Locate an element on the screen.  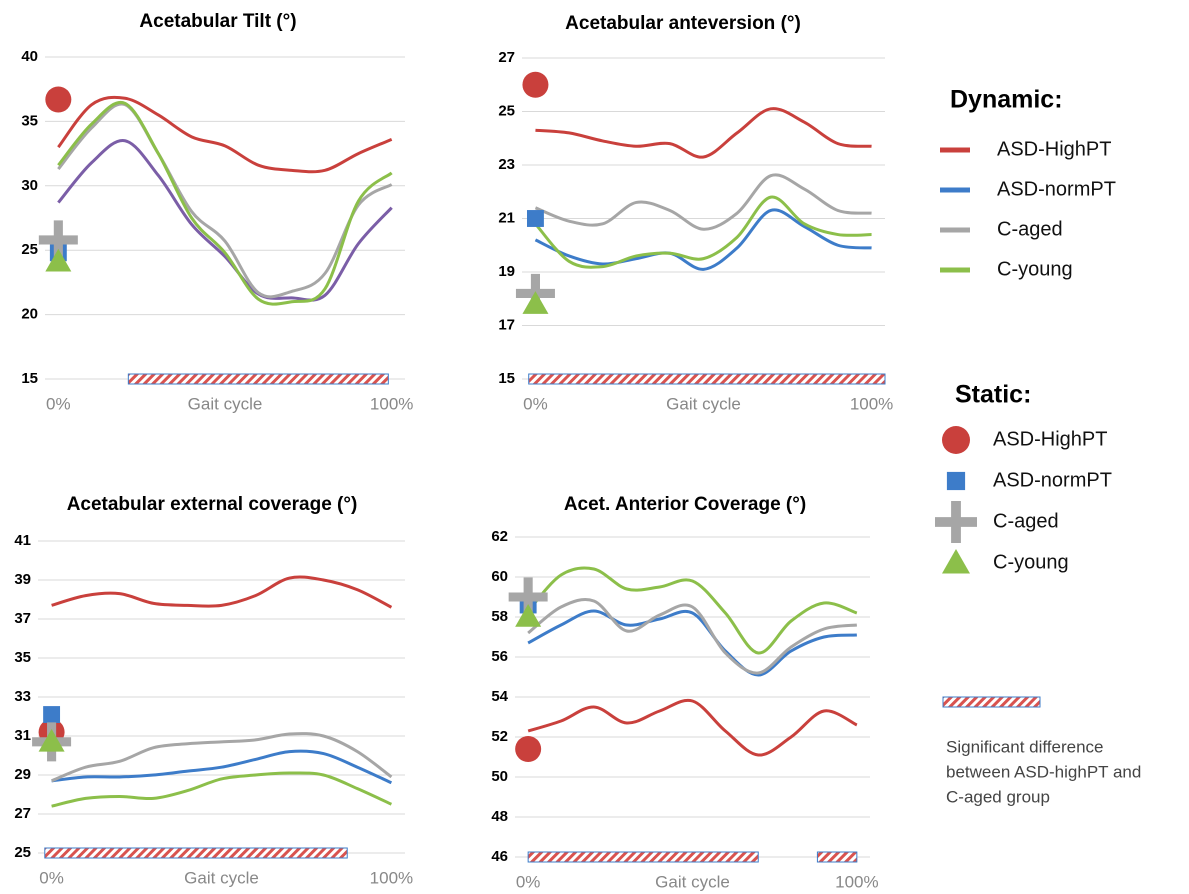
y-tick-label: 29 is located at coordinates (22, 774).